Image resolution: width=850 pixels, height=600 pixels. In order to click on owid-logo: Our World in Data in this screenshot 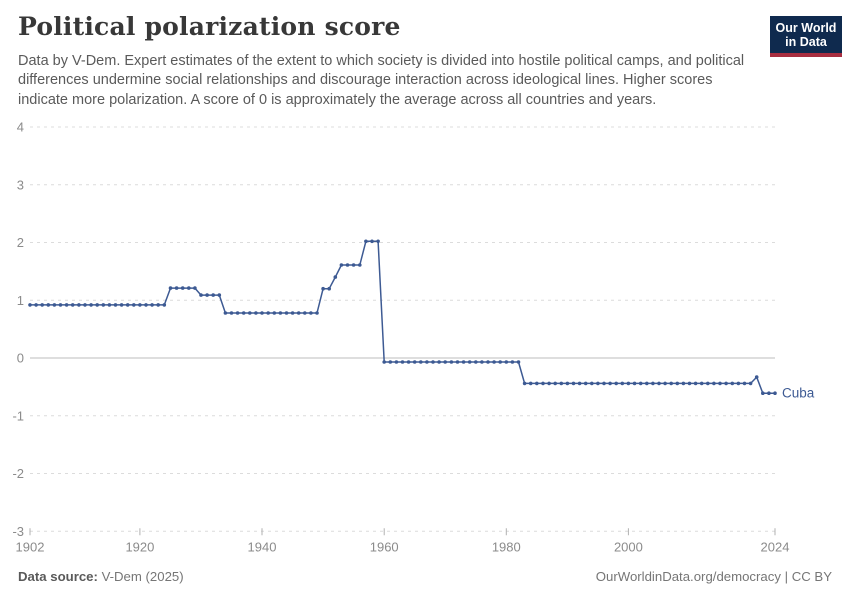, I will do `click(806, 36)`.